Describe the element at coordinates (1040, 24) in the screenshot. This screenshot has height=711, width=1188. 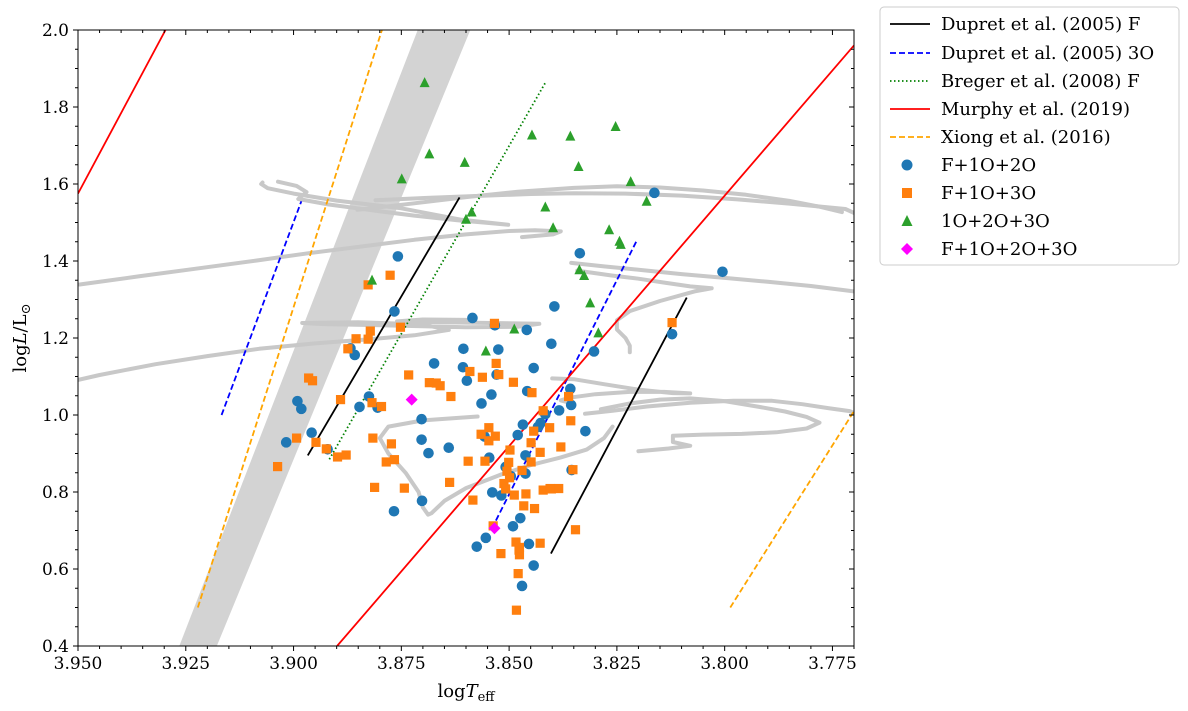
I see `legend-label-dupret-f: Dupret et al. (2005) F` at that location.